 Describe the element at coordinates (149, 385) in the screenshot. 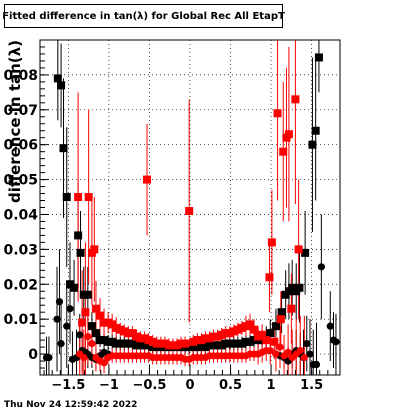

I see `x-tick-label: −0.5` at that location.